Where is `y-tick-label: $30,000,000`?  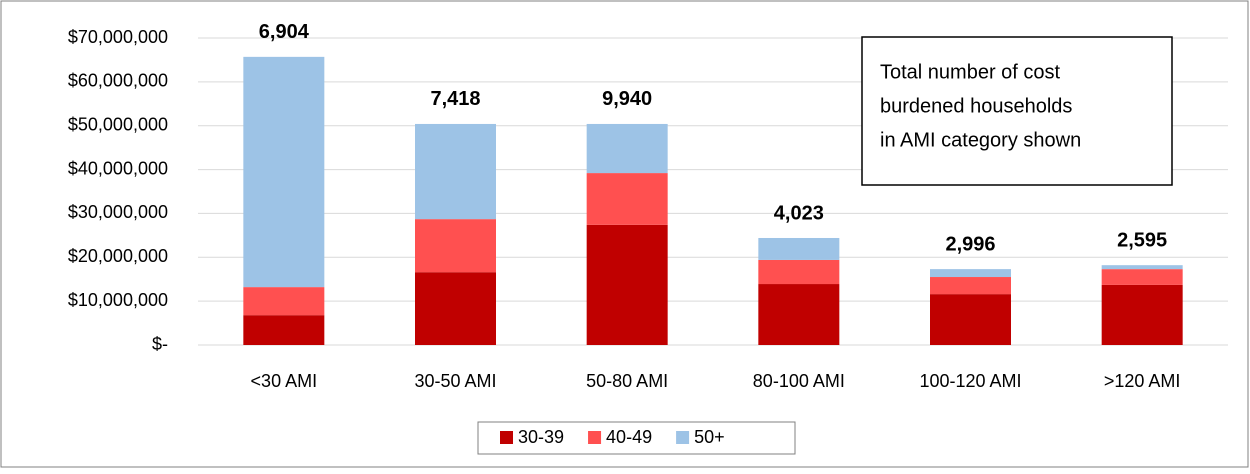
y-tick-label: $30,000,000 is located at coordinates (118, 212).